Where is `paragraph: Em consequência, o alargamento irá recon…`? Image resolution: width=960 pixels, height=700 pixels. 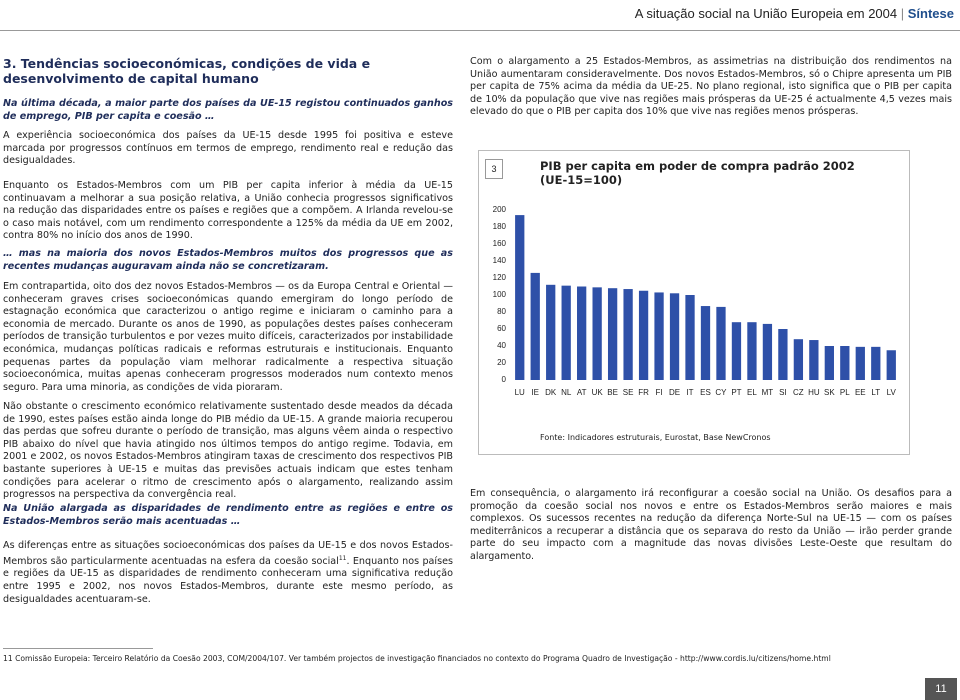
paragraph: Em consequência, o alargamento irá recon… is located at coordinates (711, 525).